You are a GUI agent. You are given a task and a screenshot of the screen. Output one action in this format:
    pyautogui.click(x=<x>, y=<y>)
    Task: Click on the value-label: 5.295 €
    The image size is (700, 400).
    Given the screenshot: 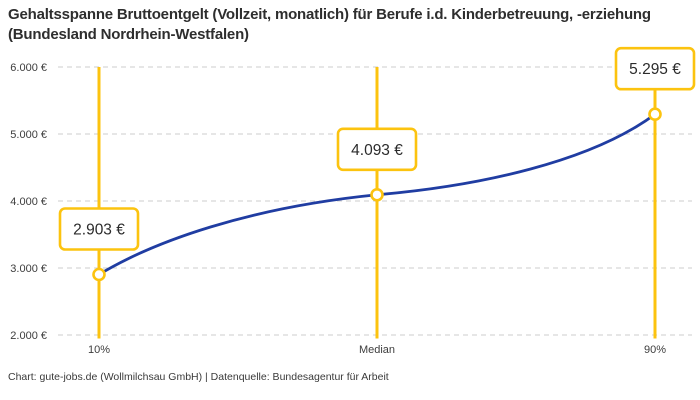 What is the action you would take?
    pyautogui.click(x=655, y=69)
    